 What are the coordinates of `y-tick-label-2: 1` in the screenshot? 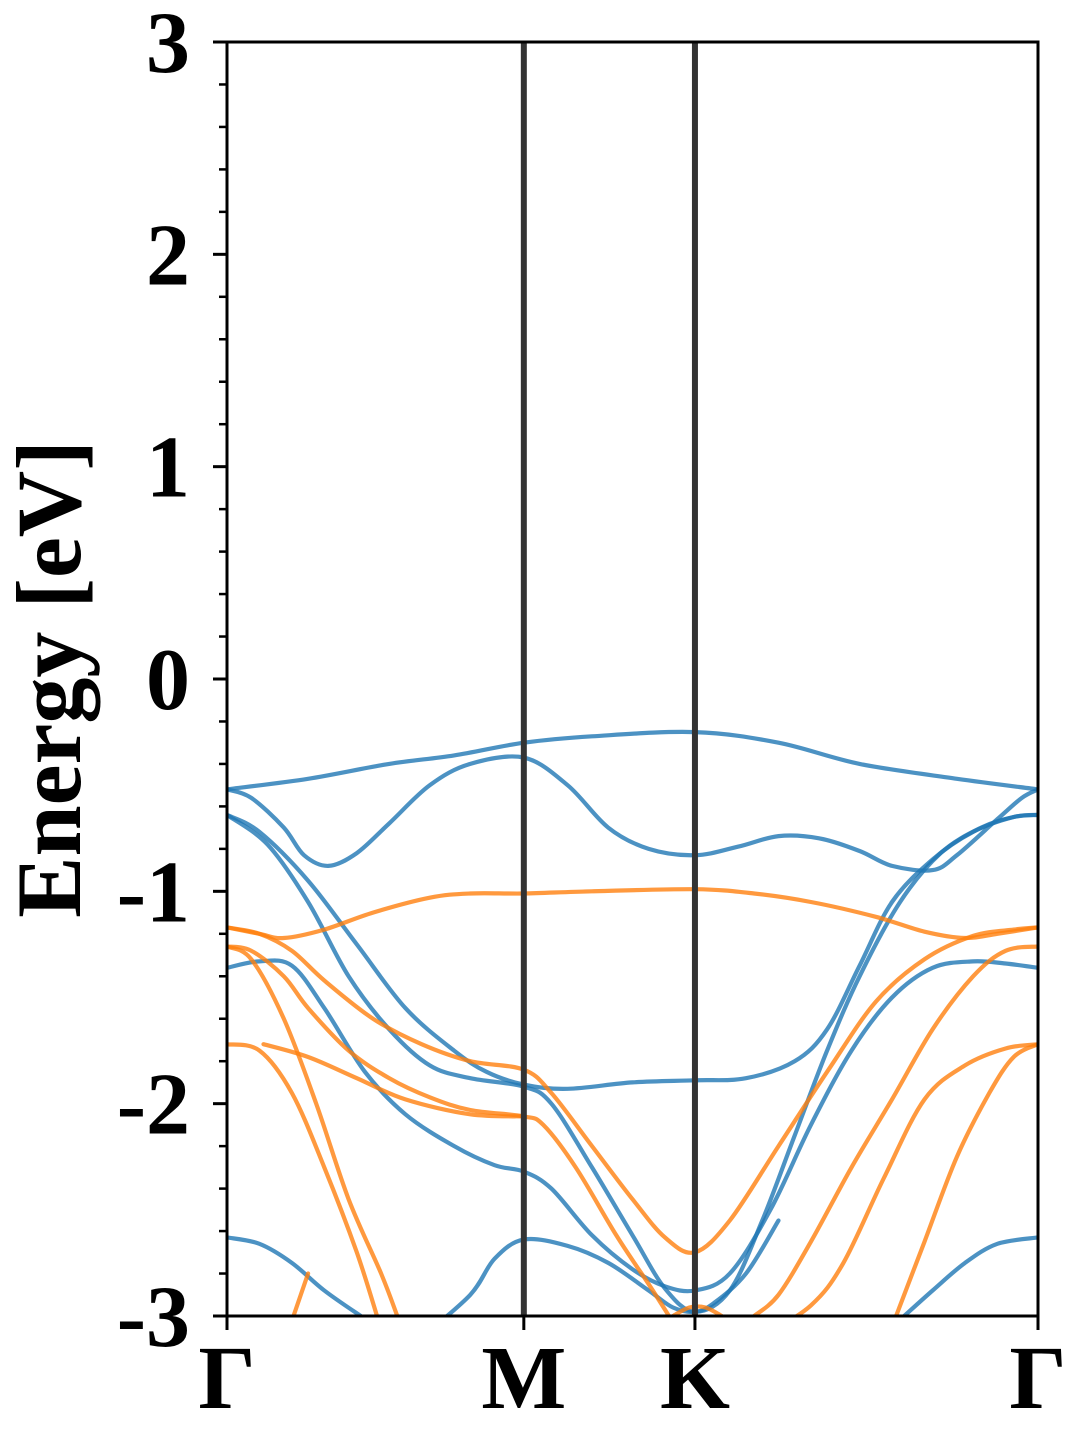 It's located at (168, 468).